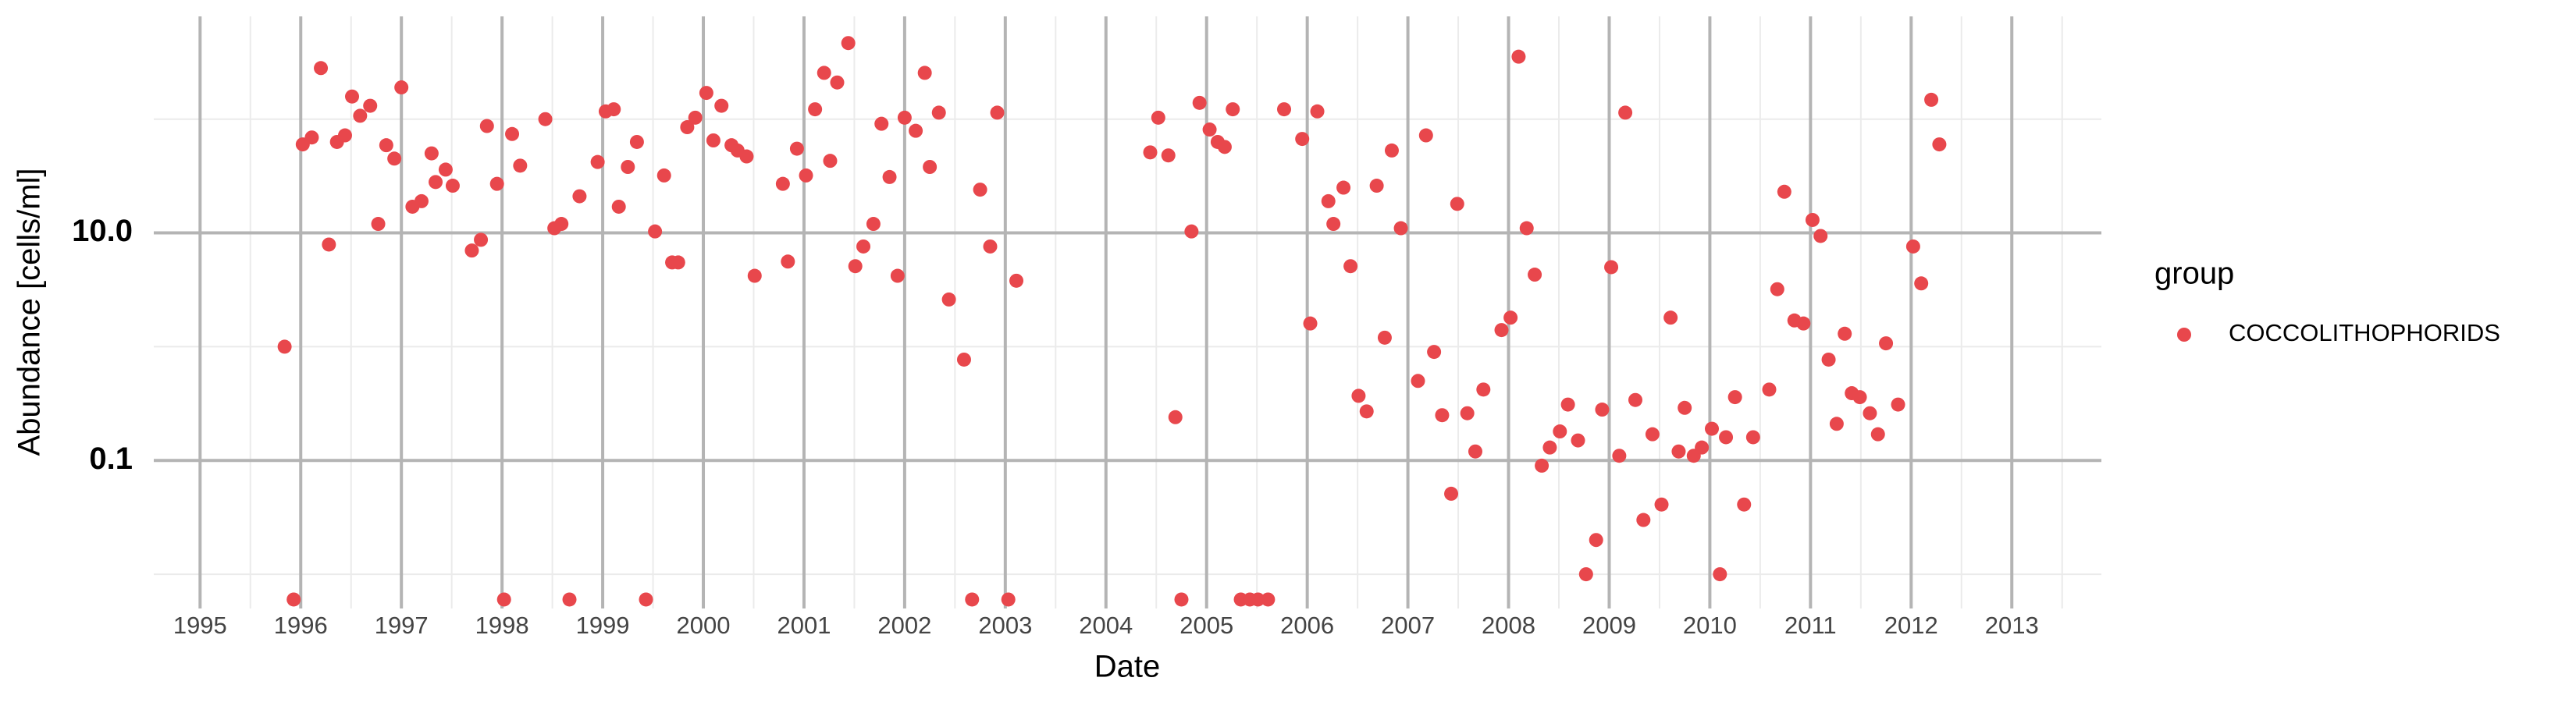  What do you see at coordinates (1609, 626) in the screenshot?
I see `x-tick-label: 2009` at bounding box center [1609, 626].